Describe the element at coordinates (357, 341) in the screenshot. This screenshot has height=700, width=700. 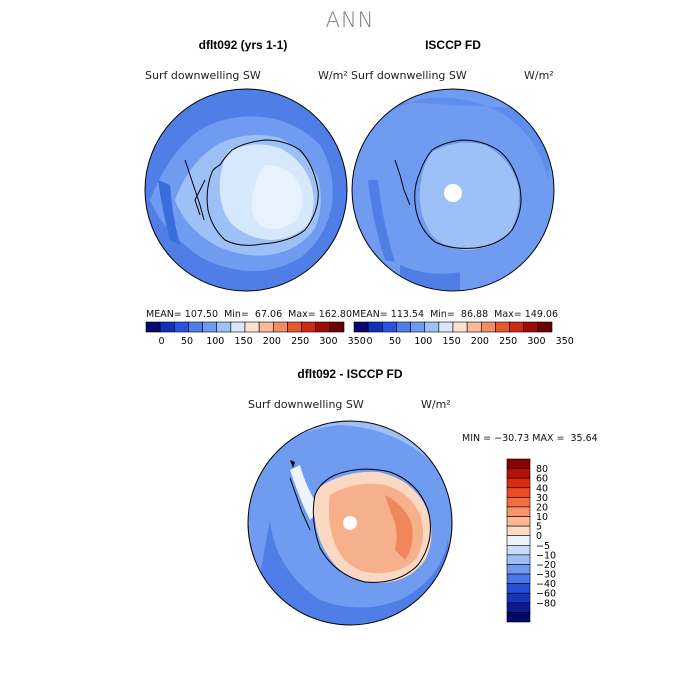
I see `left-colorbar-tick-7: 350` at that location.